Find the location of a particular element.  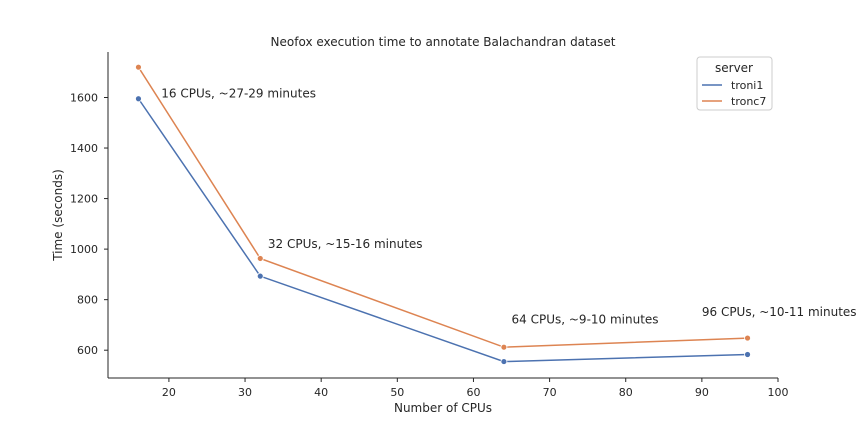

x-tick-label: 30 is located at coordinates (245, 392).